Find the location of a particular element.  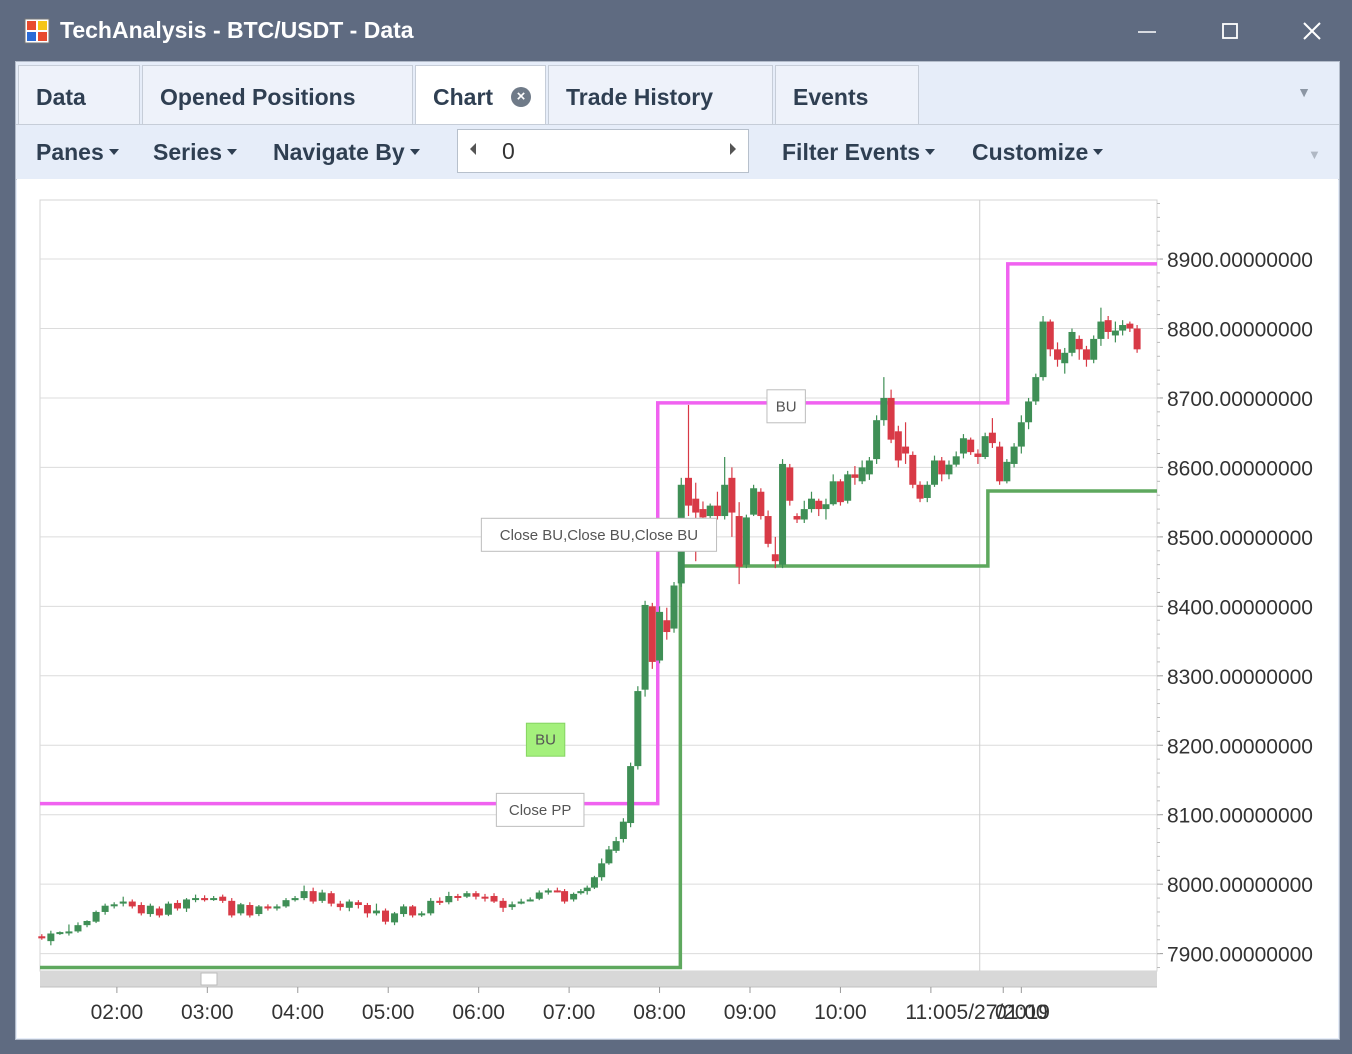

tab-label: Events is located at coordinates (831, 97).